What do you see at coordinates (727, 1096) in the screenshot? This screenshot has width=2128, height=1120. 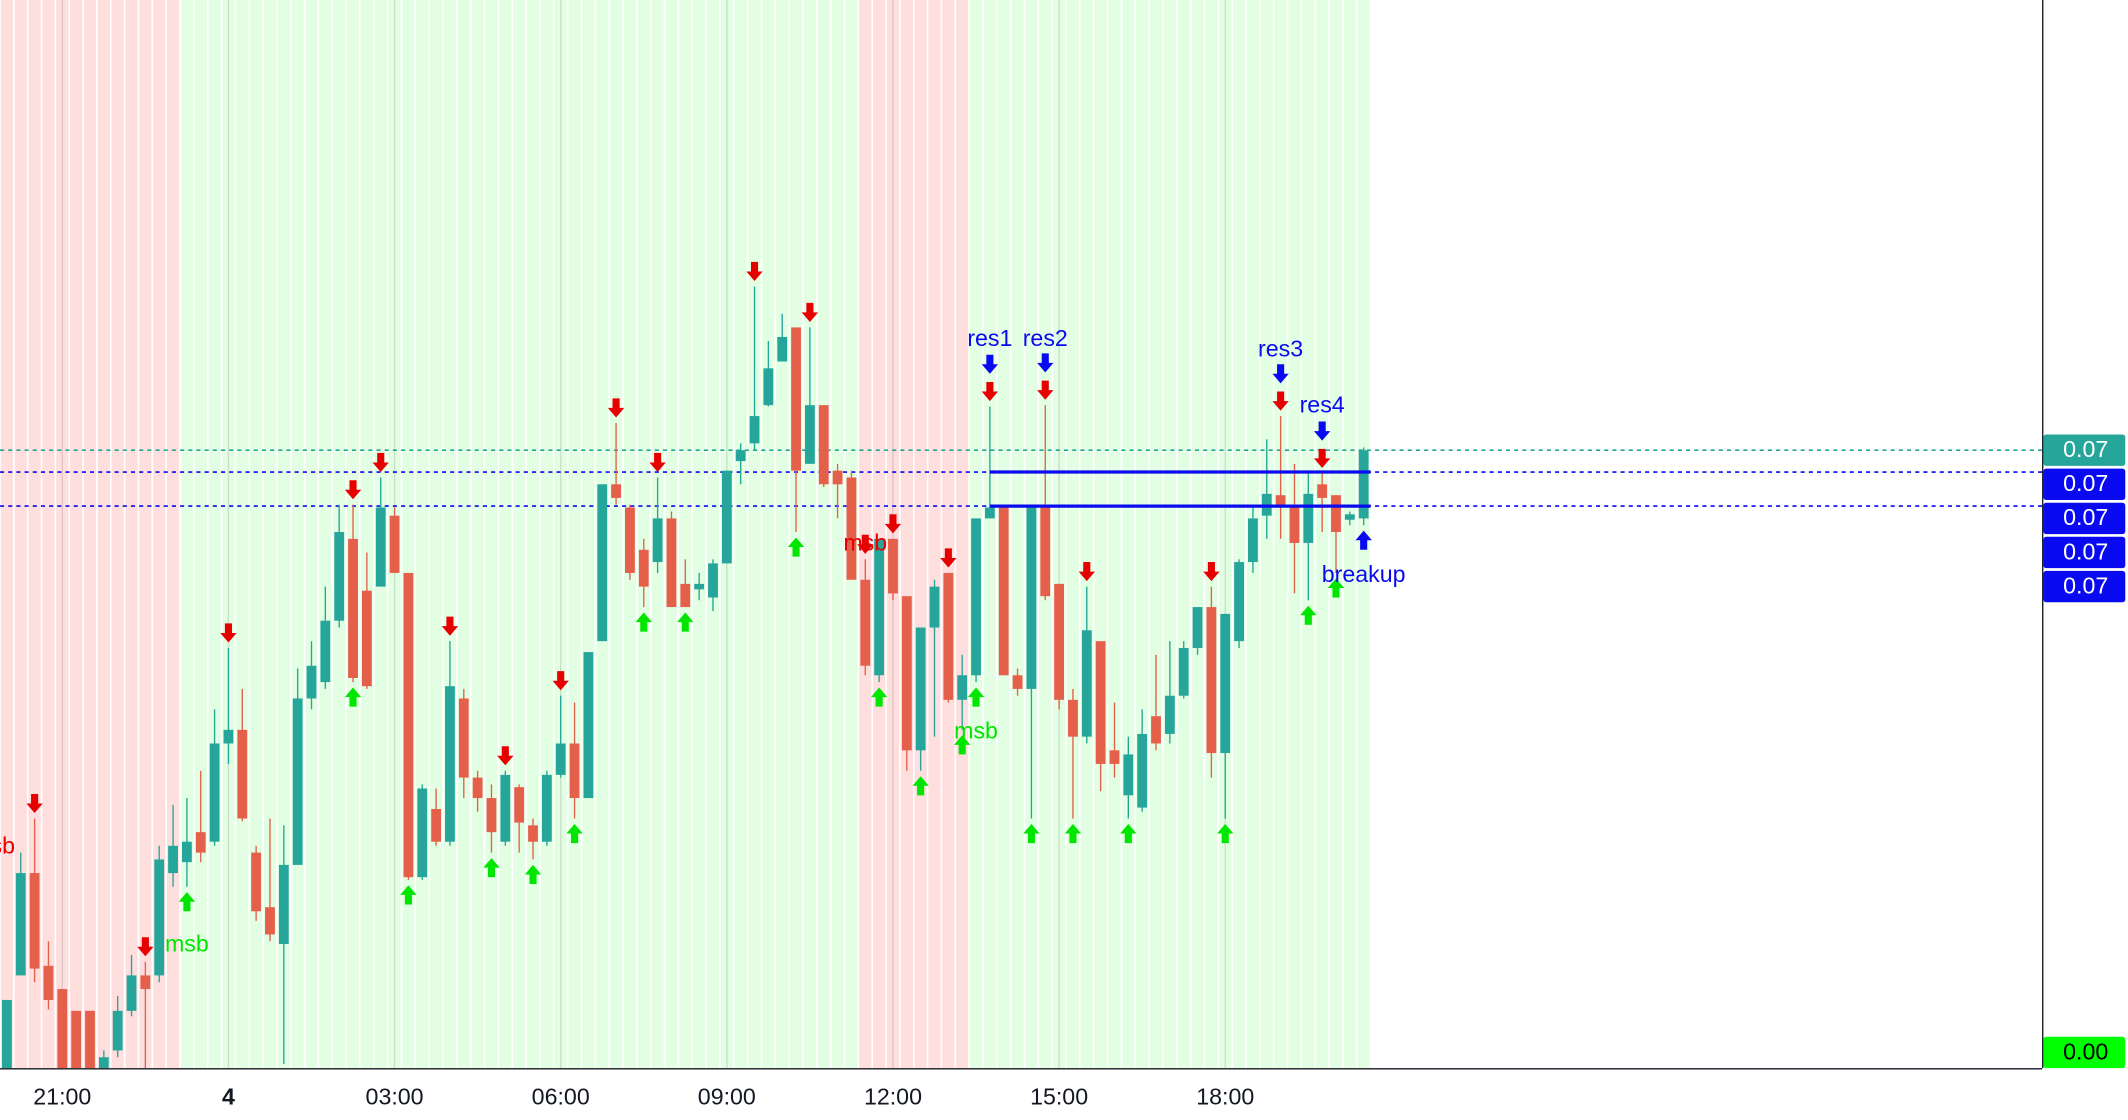 I see `x-tick-label: 09:00` at bounding box center [727, 1096].